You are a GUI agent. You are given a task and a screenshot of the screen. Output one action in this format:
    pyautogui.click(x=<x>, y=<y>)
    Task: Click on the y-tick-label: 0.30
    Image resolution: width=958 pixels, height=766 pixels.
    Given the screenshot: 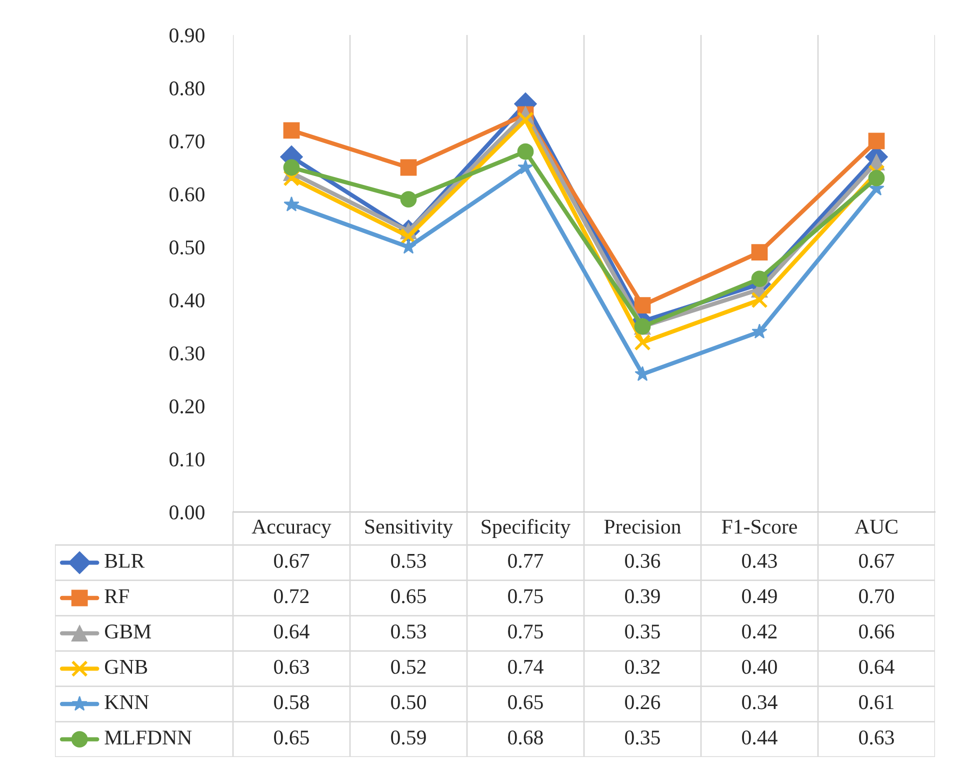 What is the action you would take?
    pyautogui.click(x=187, y=353)
    